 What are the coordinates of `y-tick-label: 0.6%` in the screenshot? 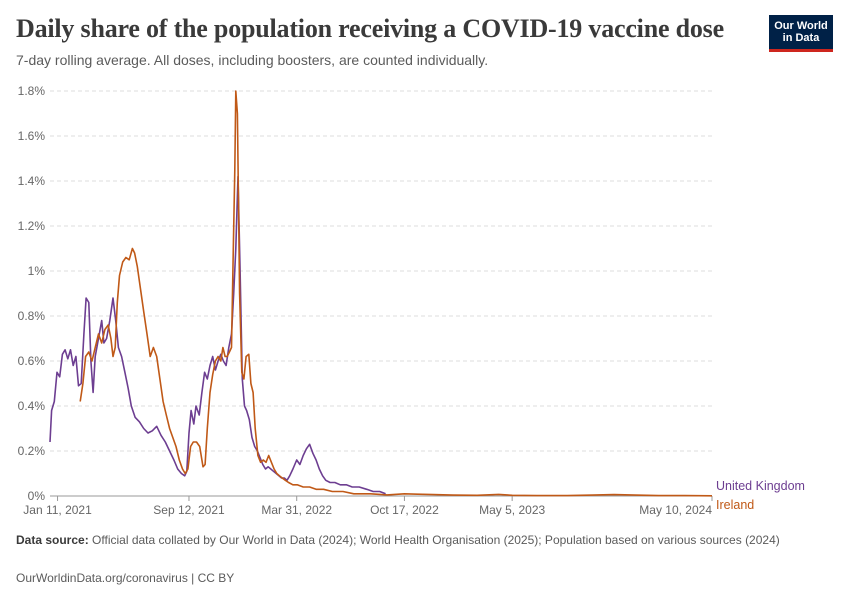 It's located at (32, 361).